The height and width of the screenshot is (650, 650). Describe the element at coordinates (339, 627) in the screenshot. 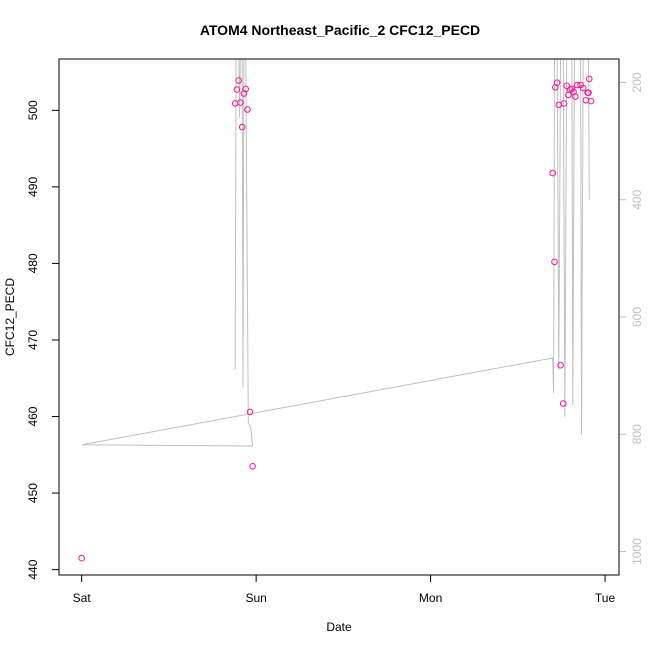

I see `x-axis-label: Date` at that location.